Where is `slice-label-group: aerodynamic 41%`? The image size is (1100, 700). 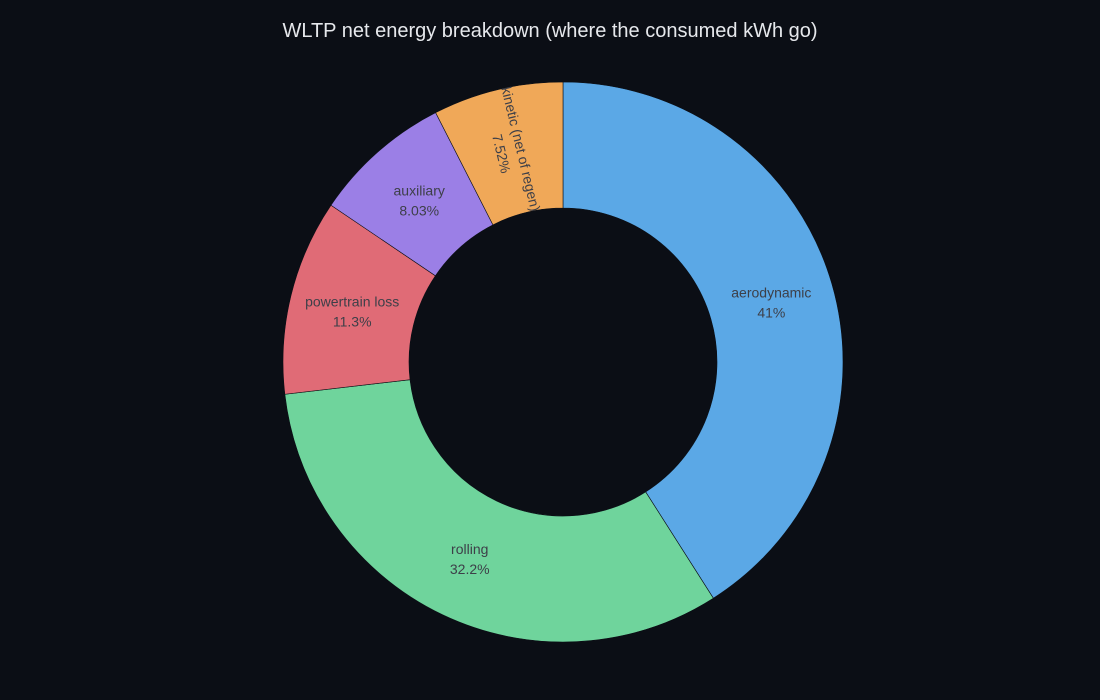
slice-label-group: aerodynamic 41% is located at coordinates (771, 302).